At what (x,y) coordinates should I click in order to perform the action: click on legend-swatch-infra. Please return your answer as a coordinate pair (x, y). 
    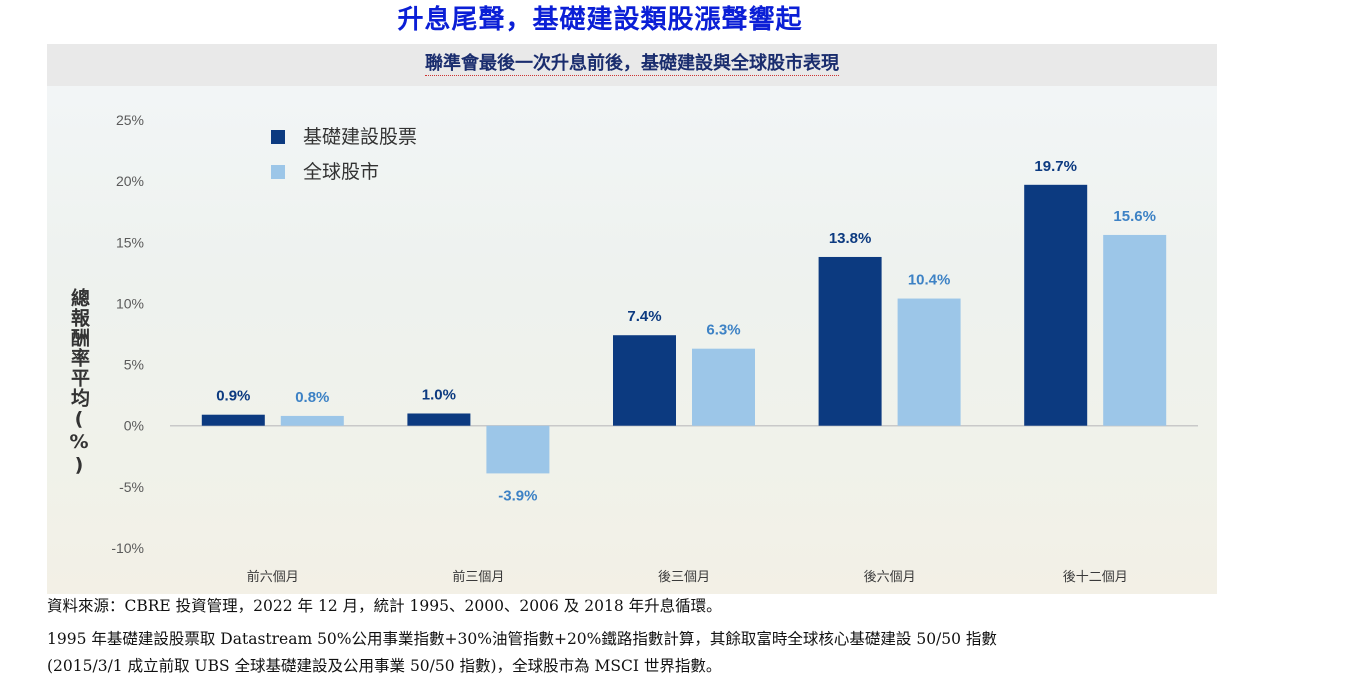
    Looking at the image, I should click on (278, 137).